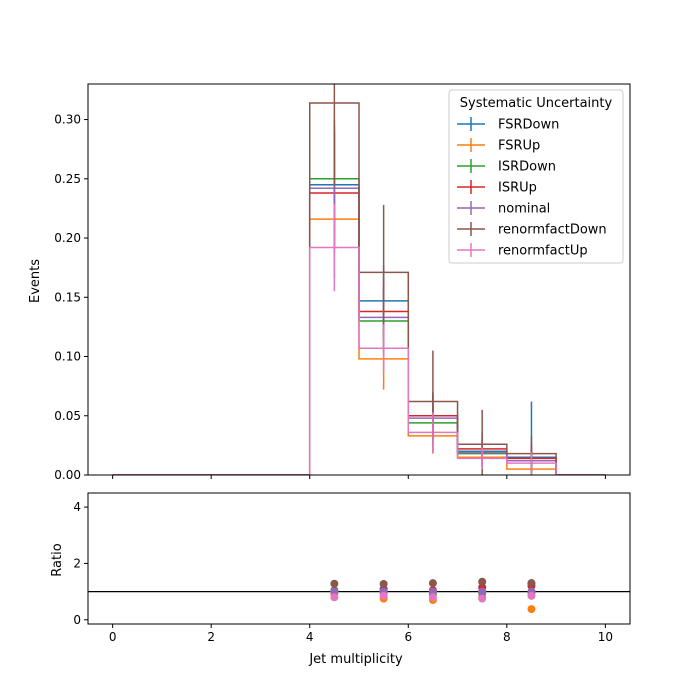 The image size is (700, 700). I want to click on legend-item-ISRDown: ISRDown, so click(506, 167).